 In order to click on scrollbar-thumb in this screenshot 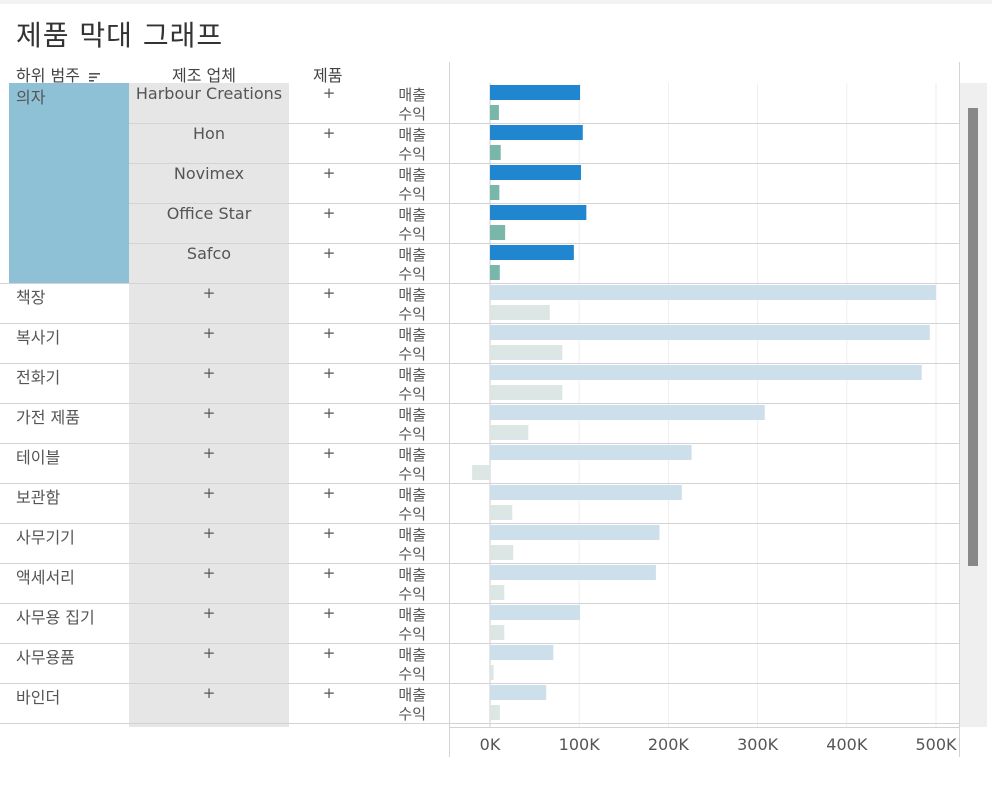, I will do `click(973, 337)`.